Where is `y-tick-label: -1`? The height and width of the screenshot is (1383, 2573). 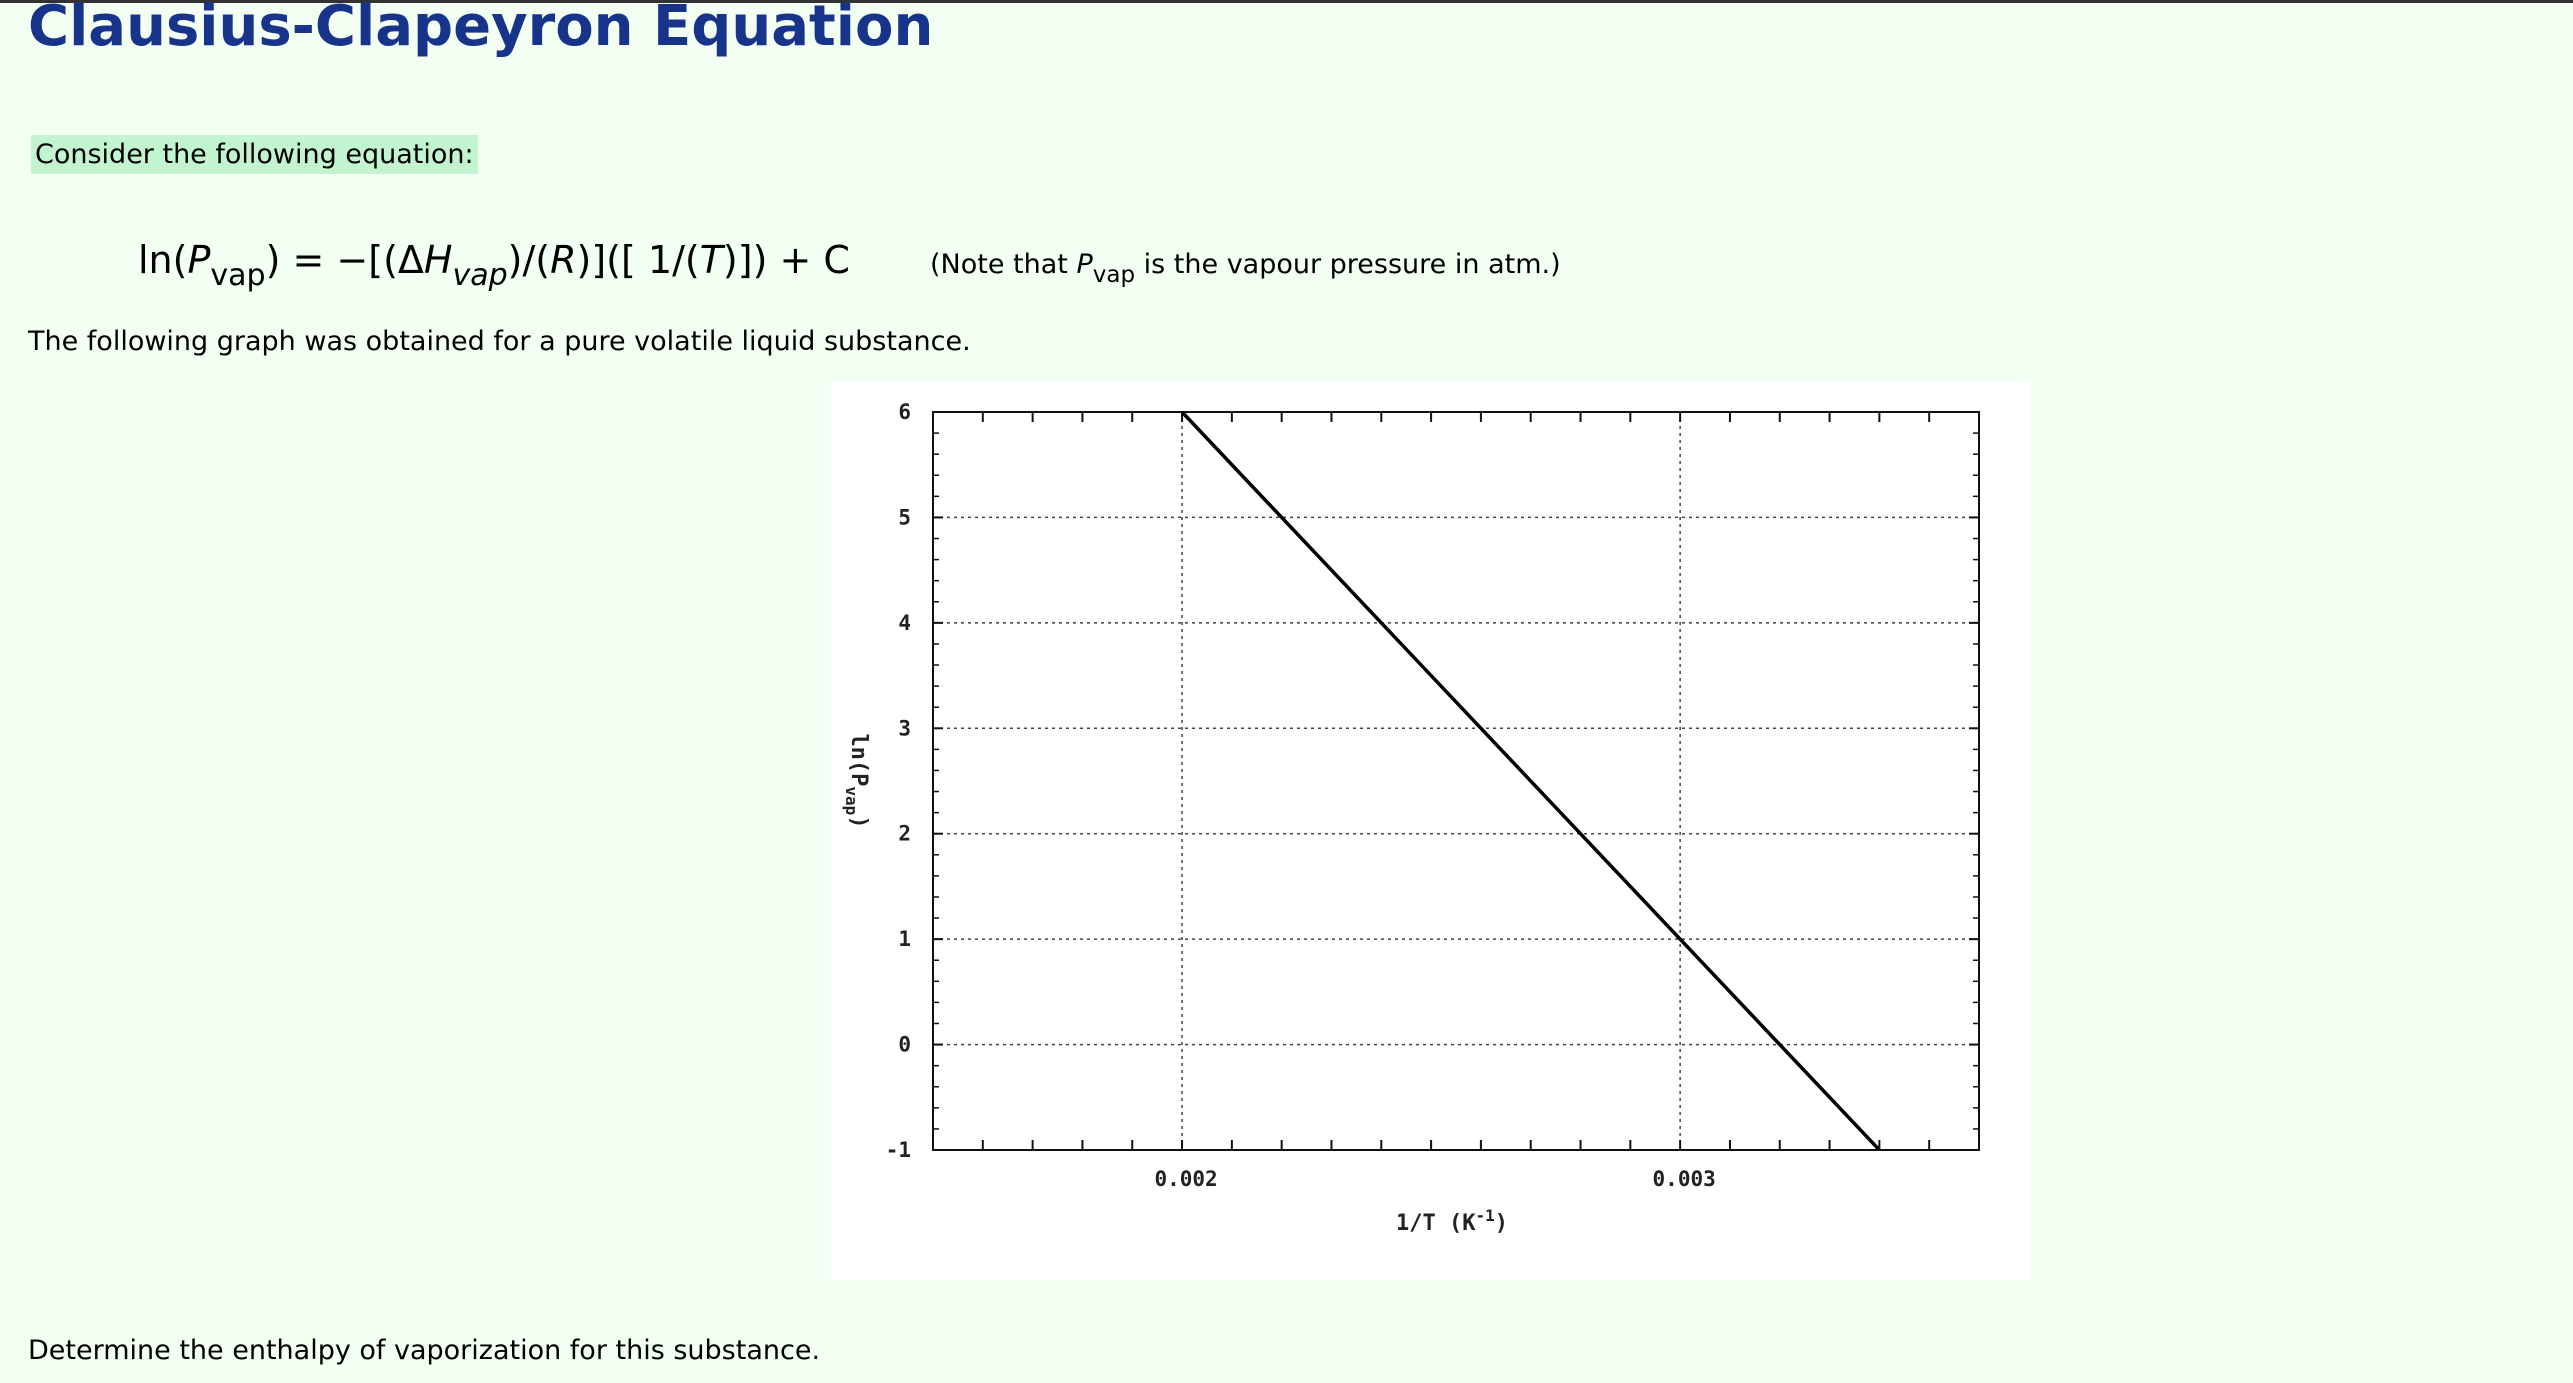 y-tick-label: -1 is located at coordinates (898, 1150).